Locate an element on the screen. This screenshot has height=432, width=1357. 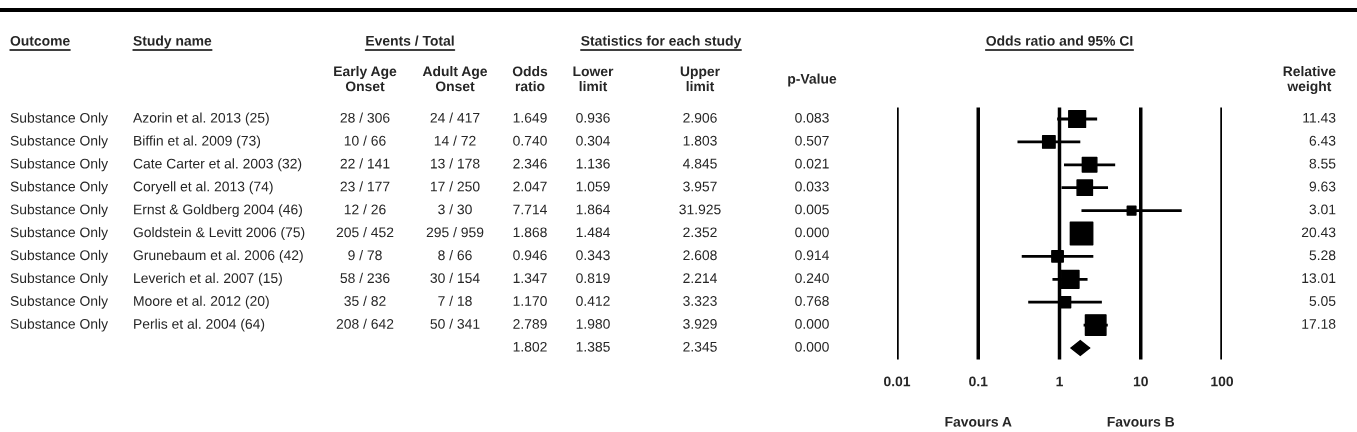
text: 7.714 is located at coordinates (530, 209).